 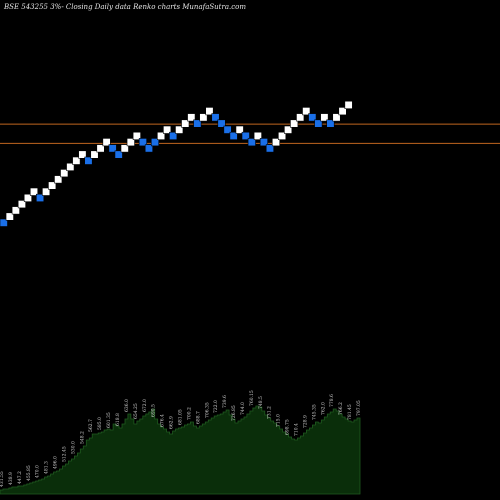 What do you see at coordinates (20, 477) in the screenshot?
I see `volume-label: 447.2` at bounding box center [20, 477].